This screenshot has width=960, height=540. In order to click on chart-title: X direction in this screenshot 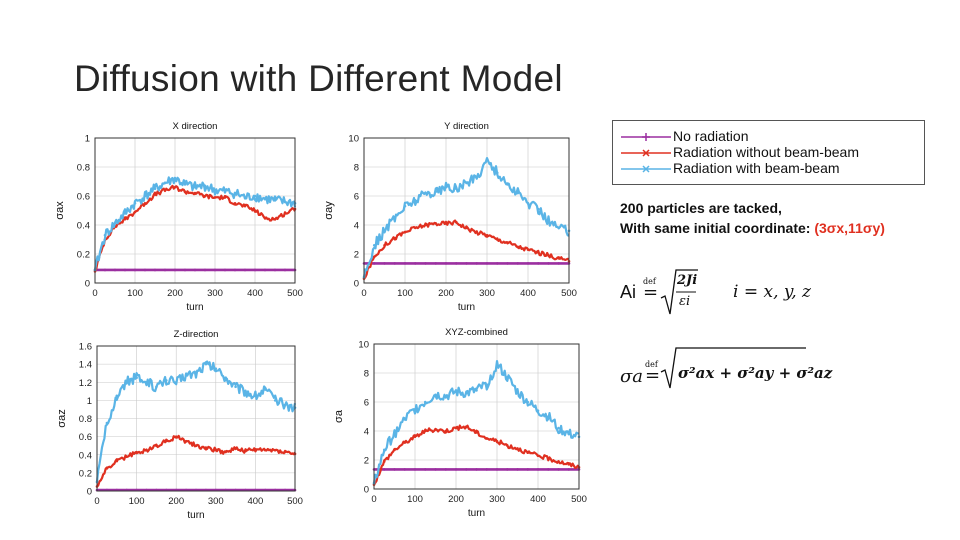, I will do `click(195, 126)`.